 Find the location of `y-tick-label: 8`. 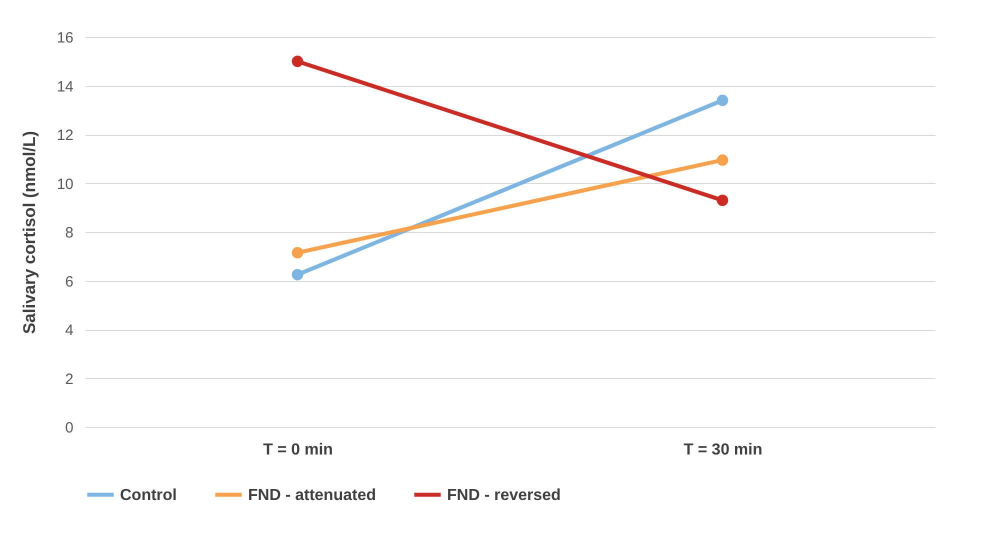

y-tick-label: 8 is located at coordinates (69, 233).